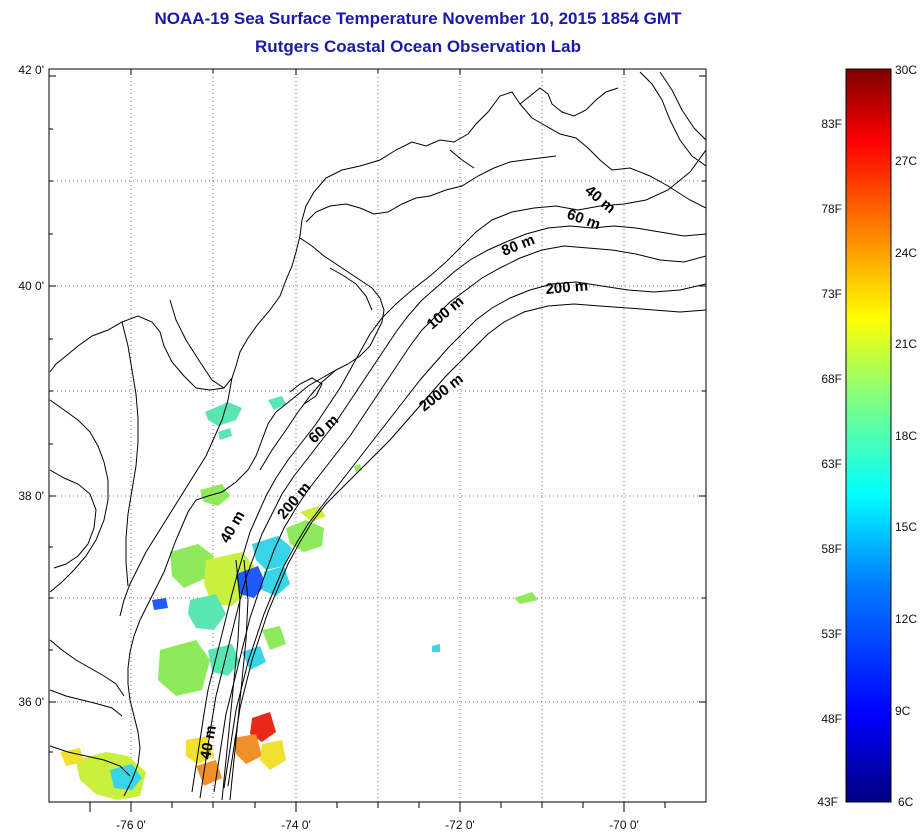 The width and height of the screenshot is (920, 832). What do you see at coordinates (377, 825) in the screenshot?
I see `longitude-labels: -76 0' -74 0' -72 0' -70 0'` at bounding box center [377, 825].